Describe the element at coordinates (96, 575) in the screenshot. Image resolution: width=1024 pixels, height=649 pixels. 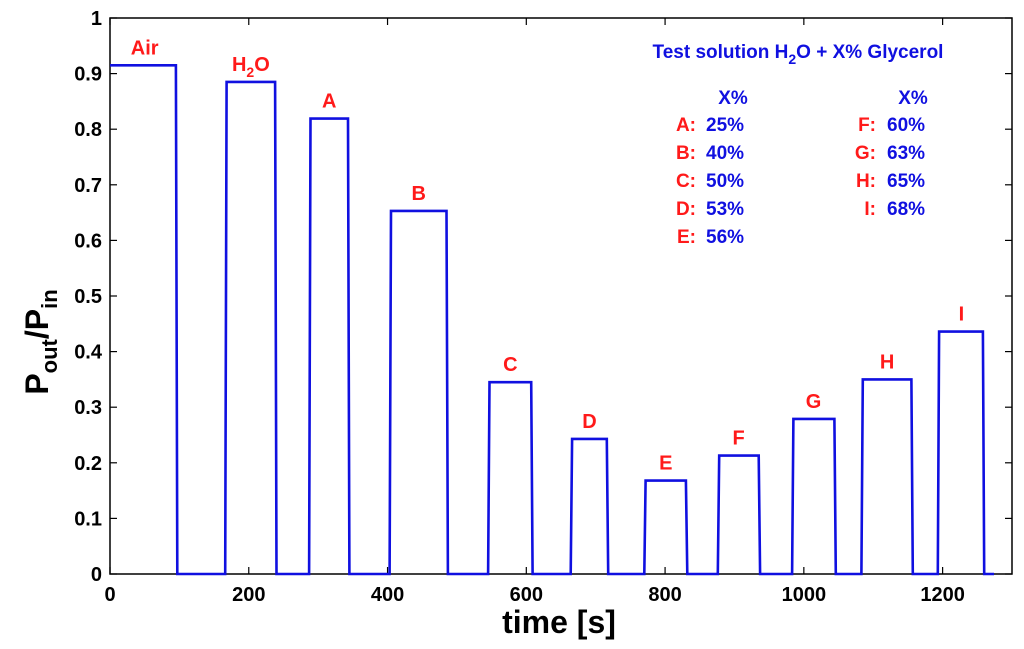
I see `y-tick-label: 0` at that location.